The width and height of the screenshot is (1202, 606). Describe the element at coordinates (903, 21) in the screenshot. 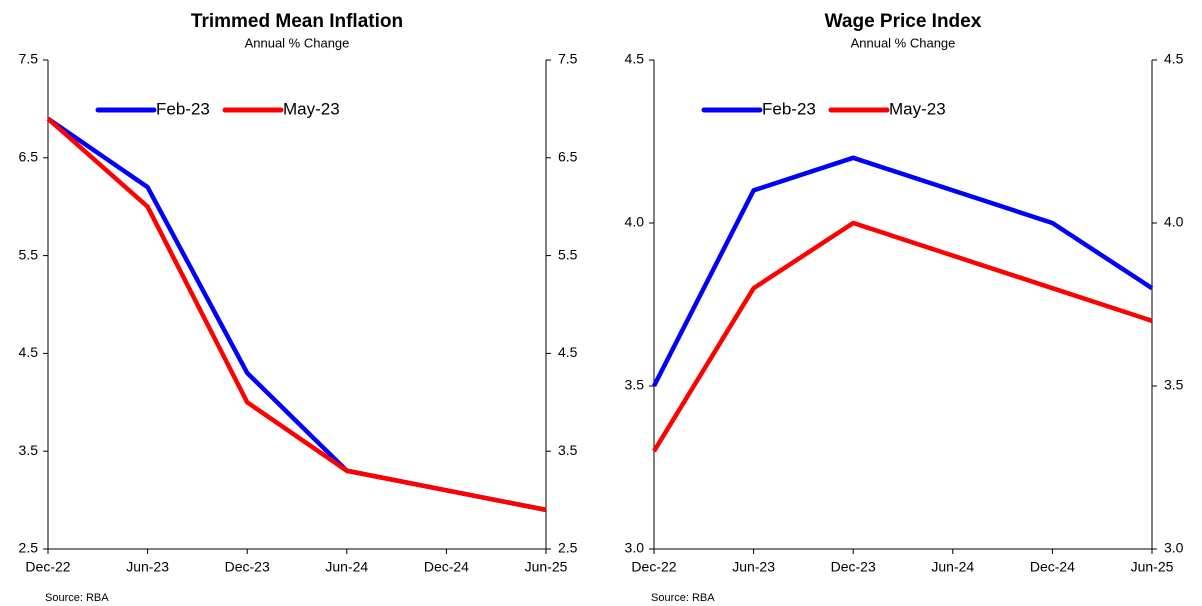

I see `chart-title: Wage Price Index` at that location.